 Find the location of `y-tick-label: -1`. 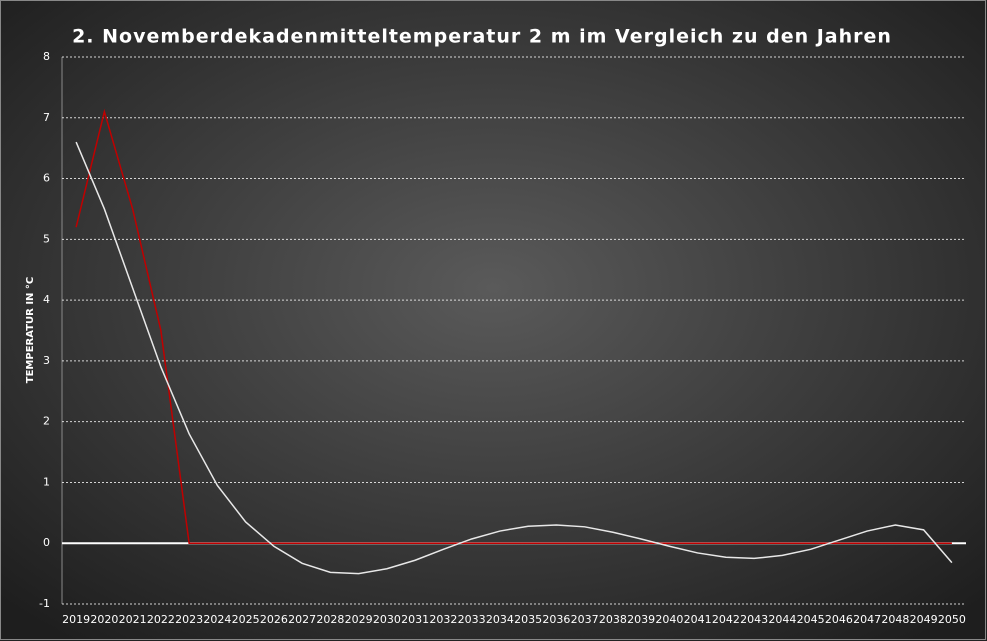

y-tick-label: -1 is located at coordinates (44, 603).